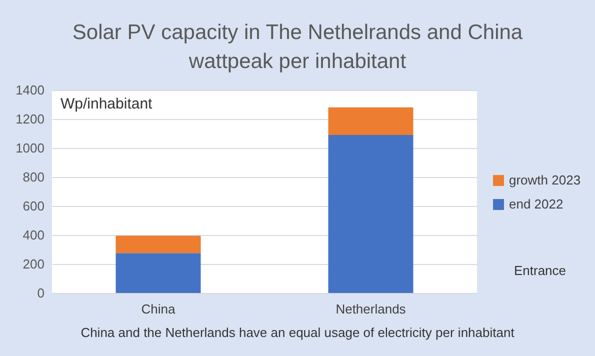 The image size is (595, 356). I want to click on x-tick-label: China, so click(158, 309).